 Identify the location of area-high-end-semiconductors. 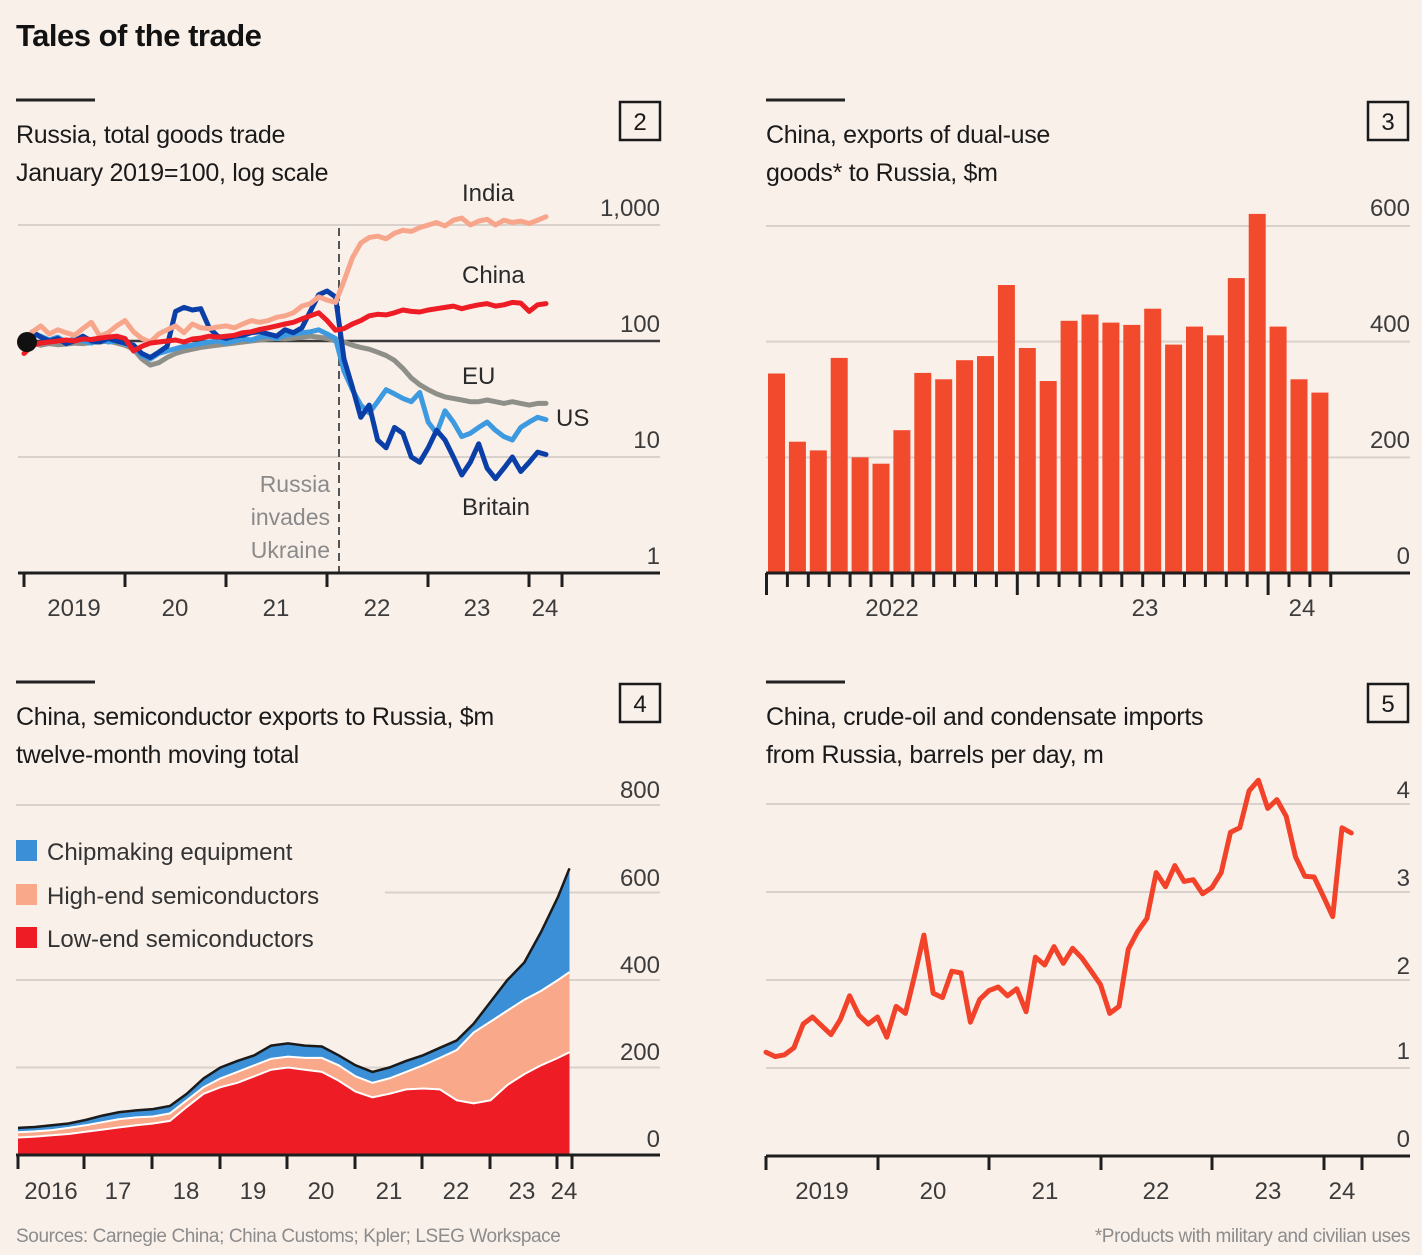
(294, 1055).